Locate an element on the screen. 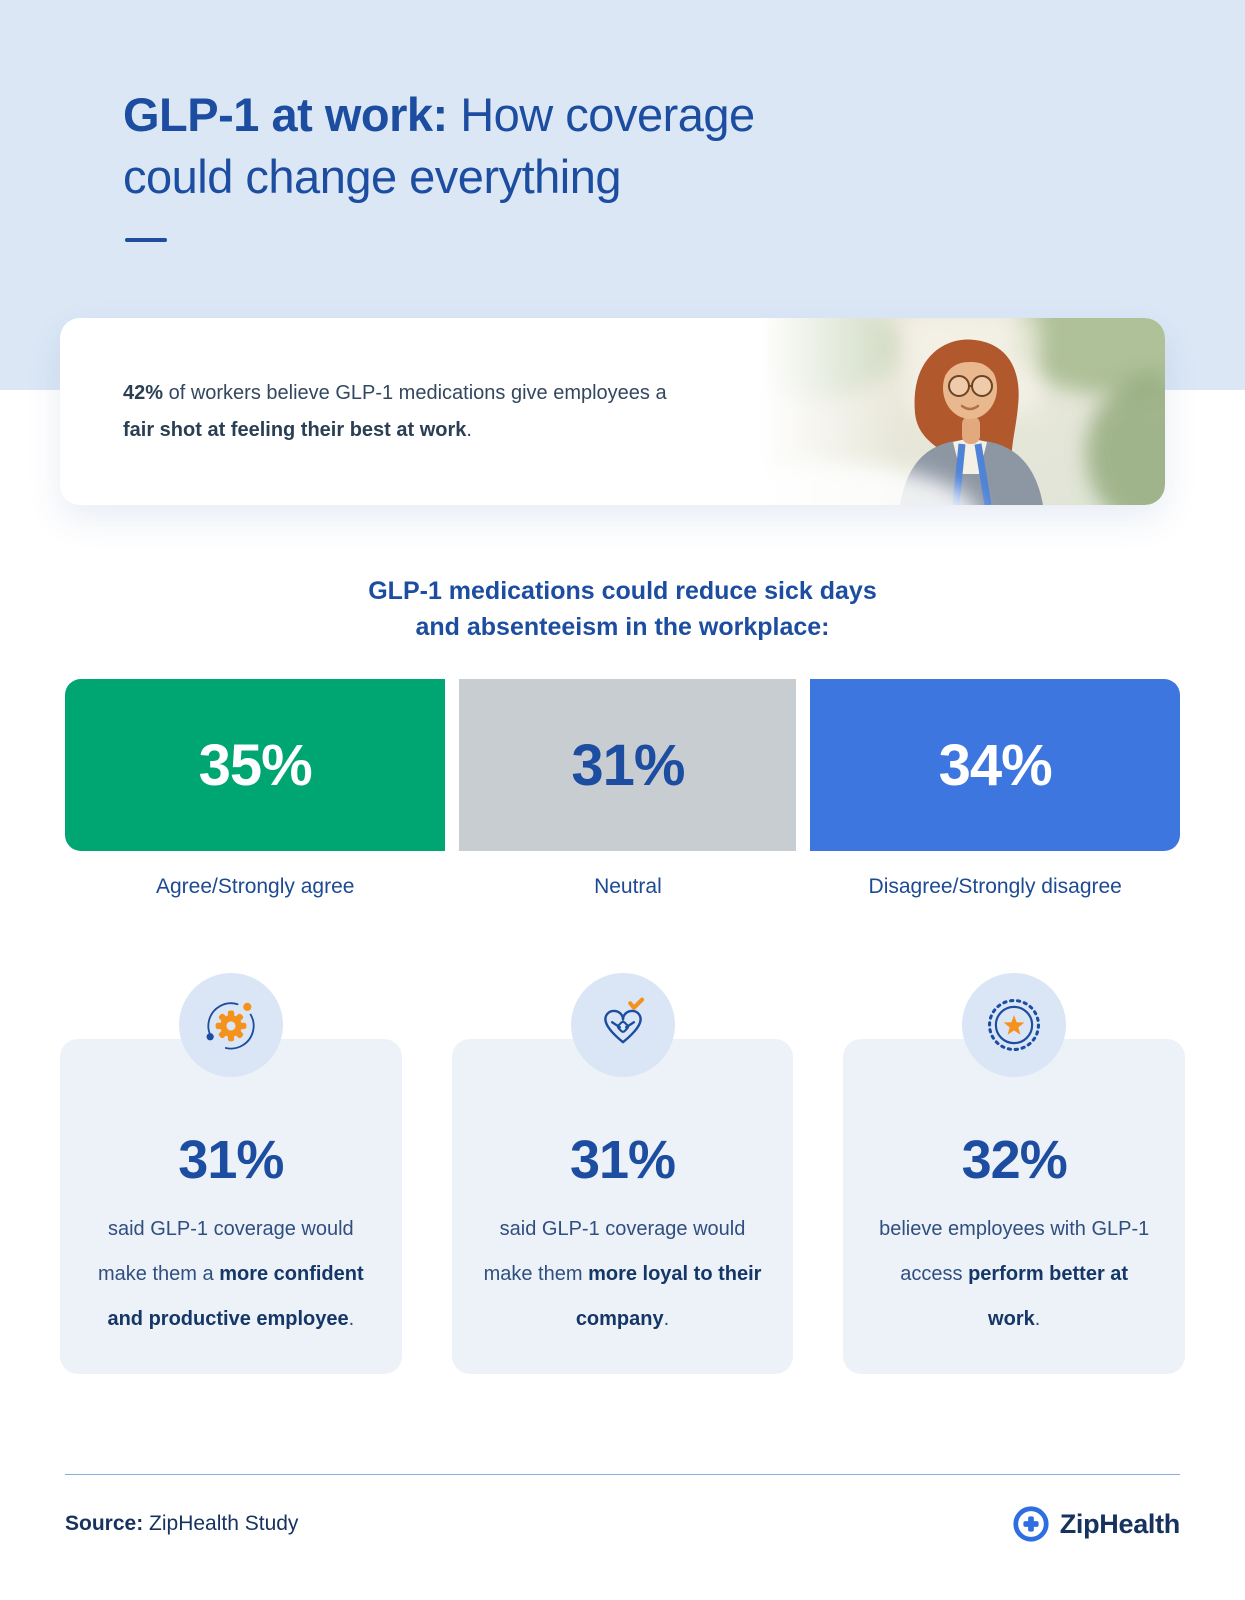  highlight-stat: 42% is located at coordinates (143, 392).